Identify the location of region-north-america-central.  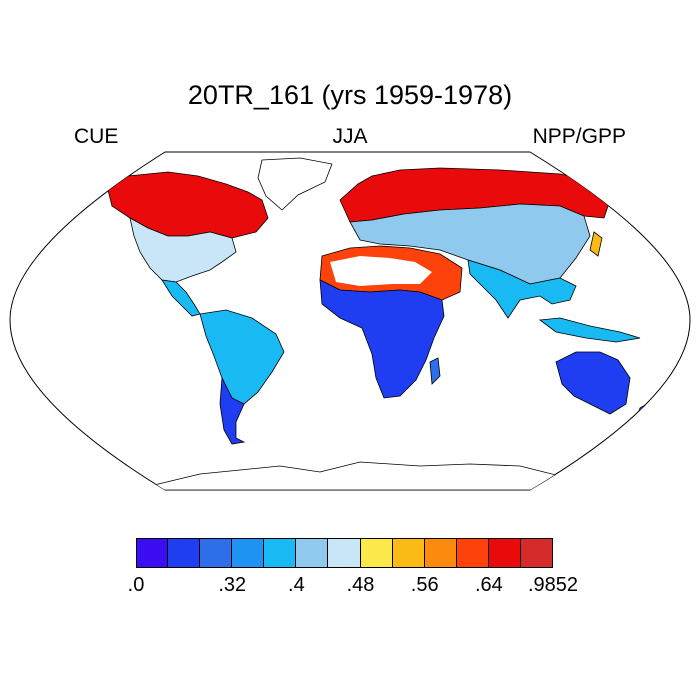
(183, 250).